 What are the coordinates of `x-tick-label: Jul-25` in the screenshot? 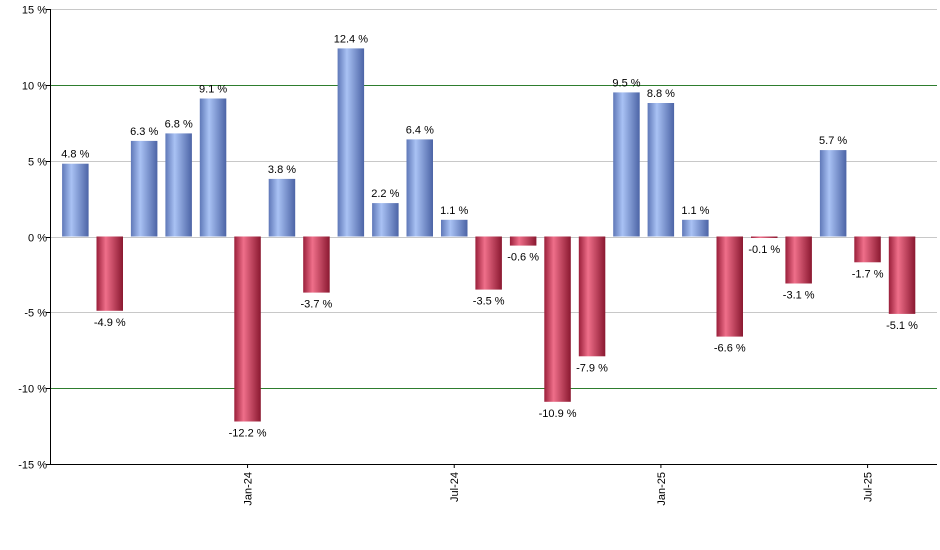 It's located at (869, 487).